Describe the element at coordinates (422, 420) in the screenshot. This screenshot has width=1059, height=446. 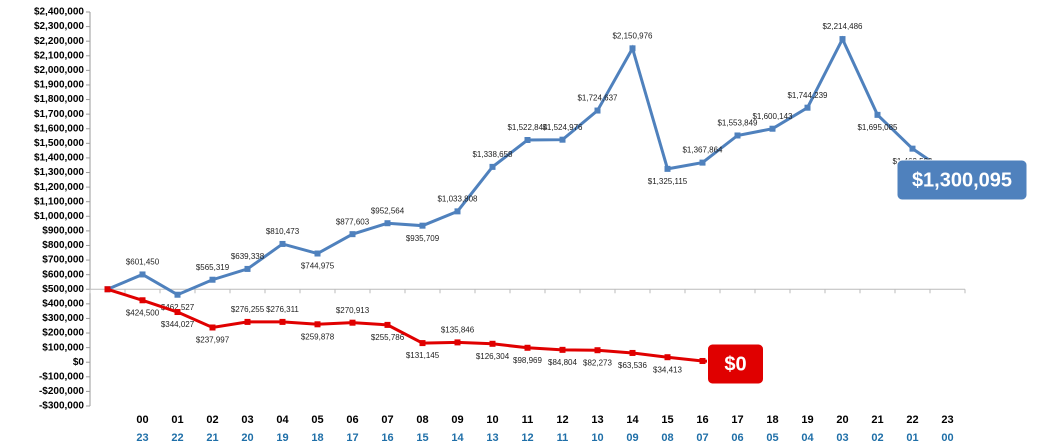
I see `x-tick-label: 08` at that location.